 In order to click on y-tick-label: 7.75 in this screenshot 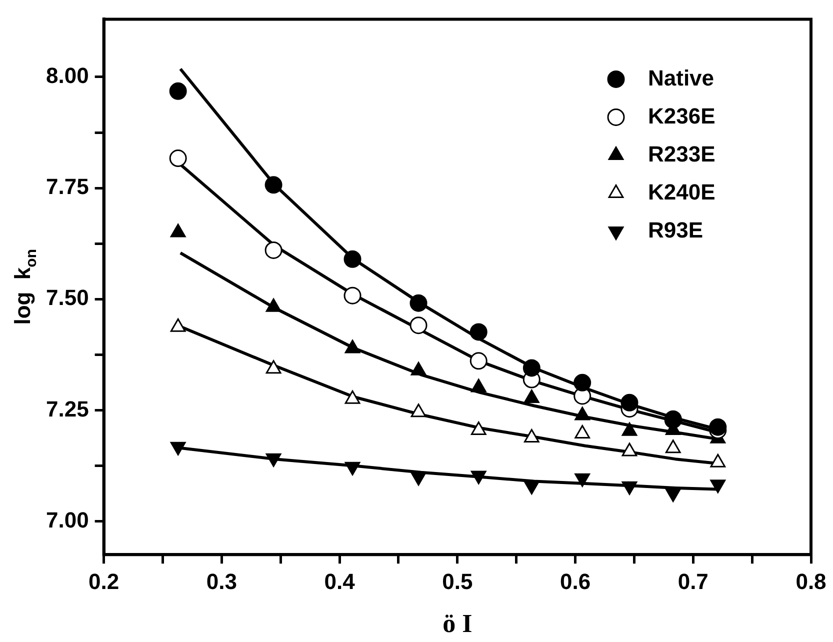, I will do `click(67, 187)`.